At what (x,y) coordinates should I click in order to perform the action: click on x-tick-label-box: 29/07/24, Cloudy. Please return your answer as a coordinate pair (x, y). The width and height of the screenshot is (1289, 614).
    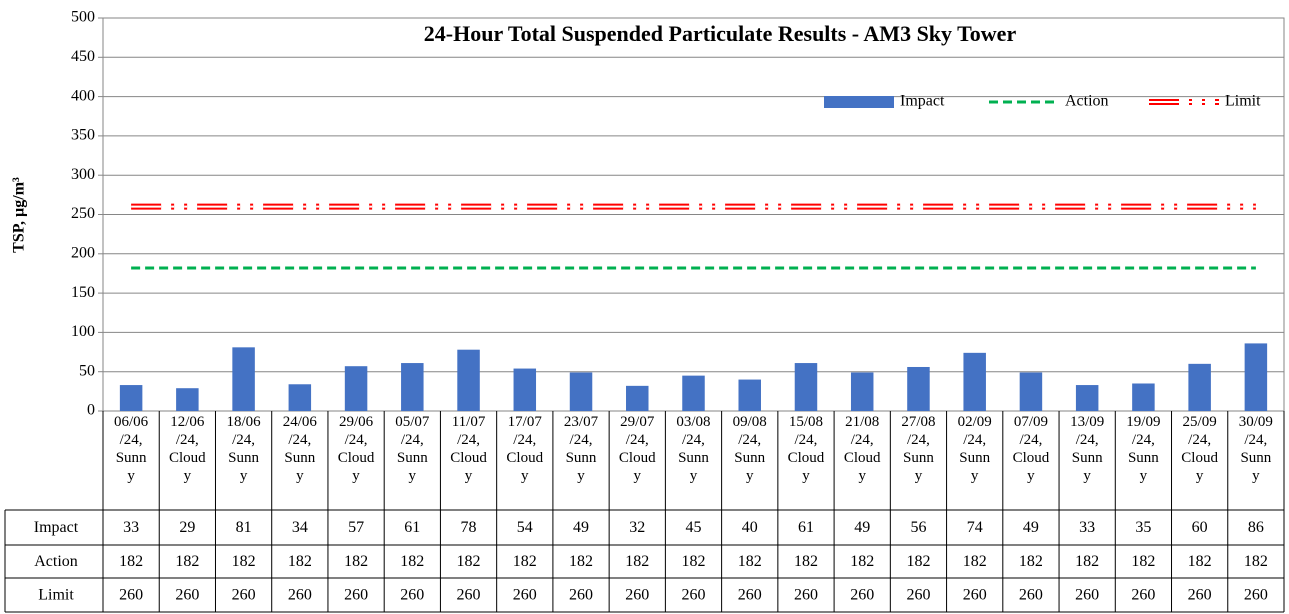
    Looking at the image, I should click on (637, 449).